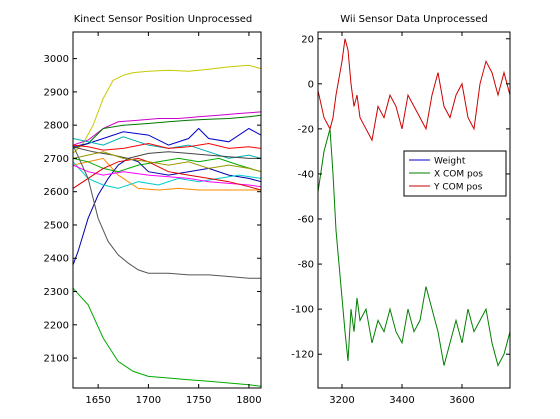 This screenshot has height=419, width=560. Describe the element at coordinates (458, 175) in the screenshot. I see `wii-legend-label: X COM pos` at that location.